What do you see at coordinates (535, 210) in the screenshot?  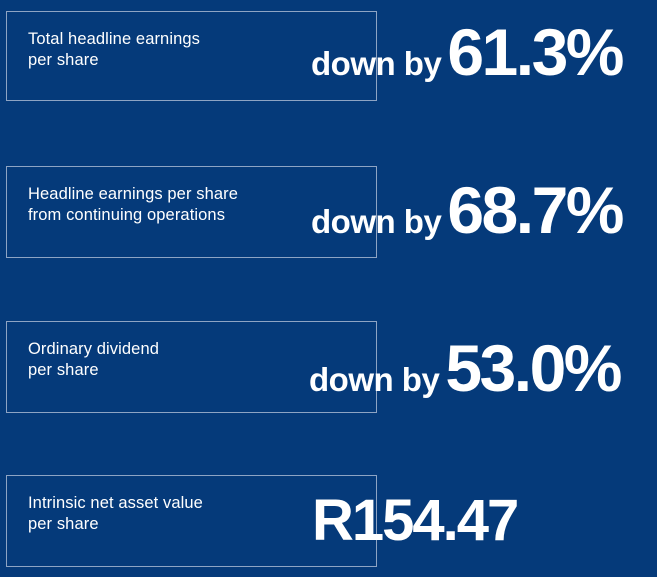 I see `metric-value: 68.7%` at bounding box center [535, 210].